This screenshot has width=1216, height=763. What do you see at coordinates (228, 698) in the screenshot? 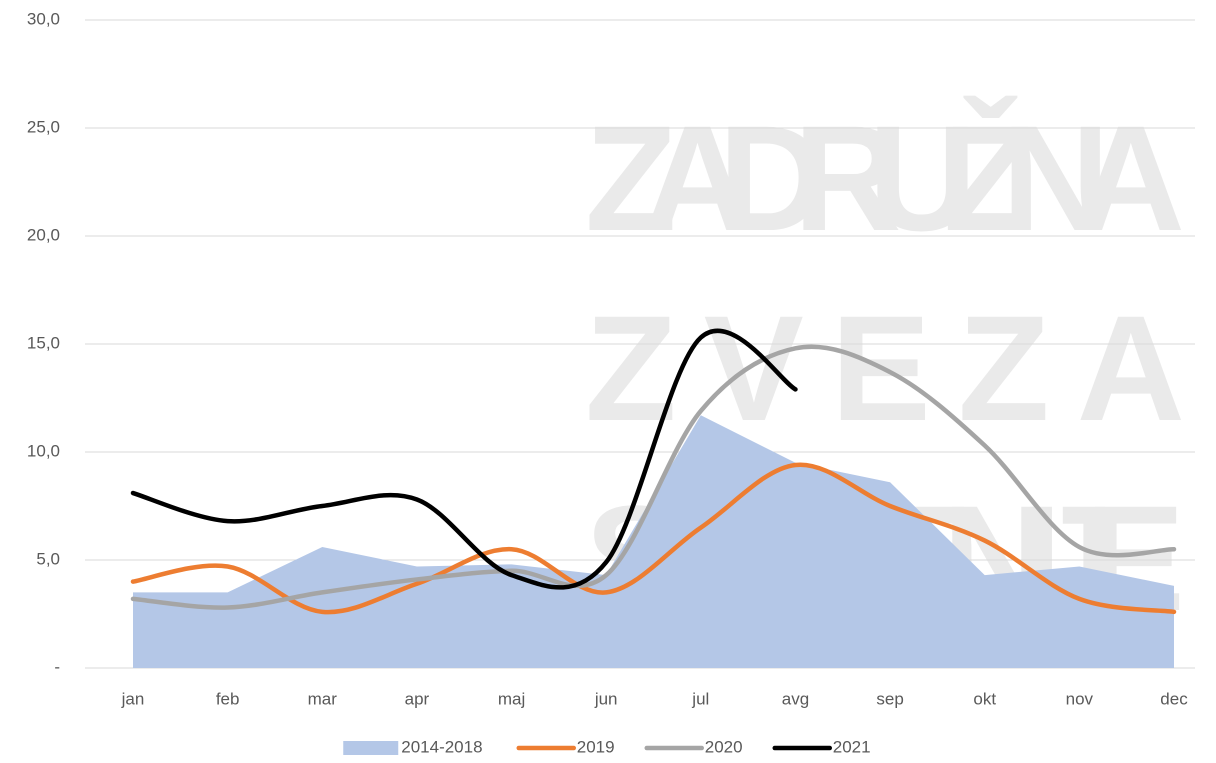
I see `x-tick-label: feb` at bounding box center [228, 698].